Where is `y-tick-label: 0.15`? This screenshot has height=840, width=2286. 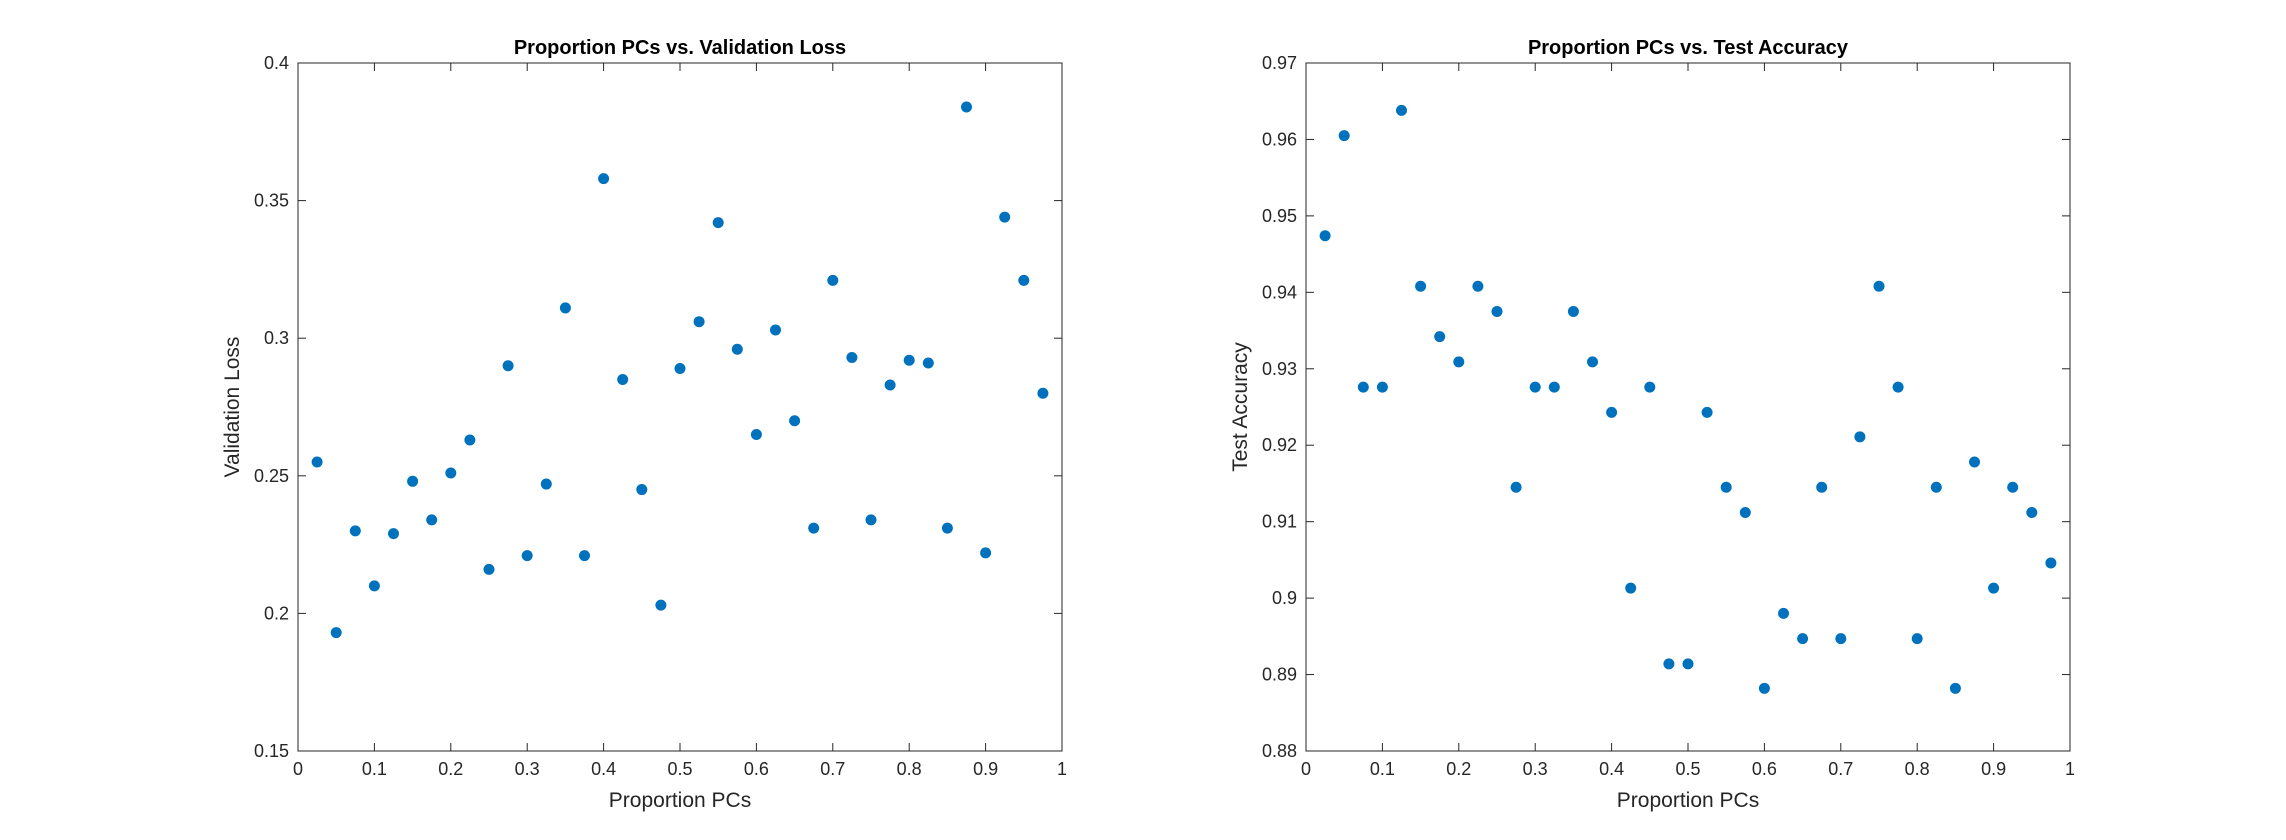 y-tick-label: 0.15 is located at coordinates (271, 751).